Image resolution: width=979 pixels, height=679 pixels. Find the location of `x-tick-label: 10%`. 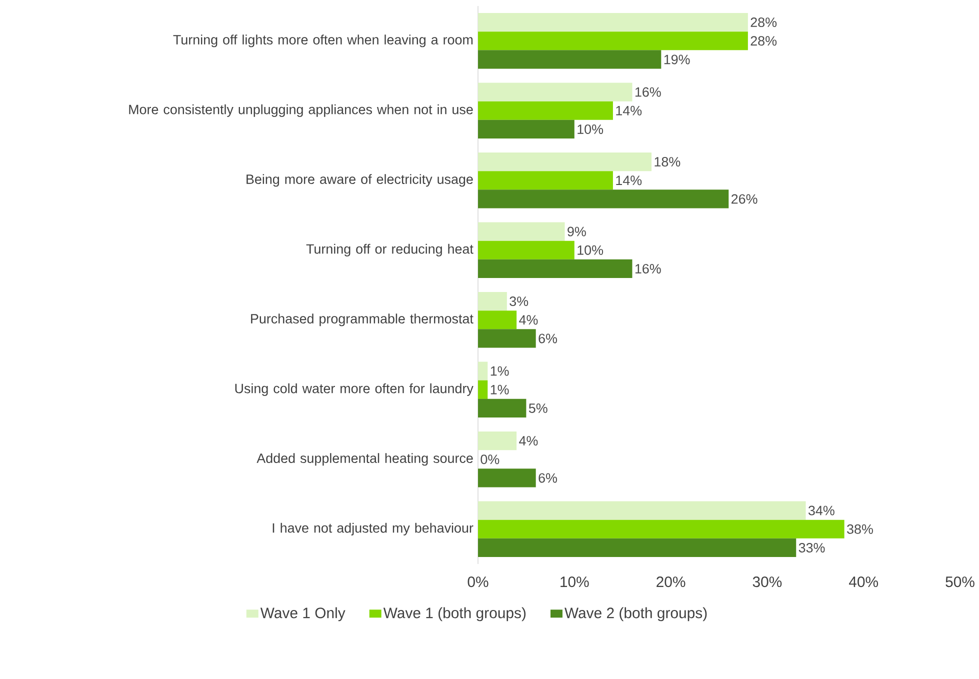

x-tick-label: 10% is located at coordinates (574, 582).